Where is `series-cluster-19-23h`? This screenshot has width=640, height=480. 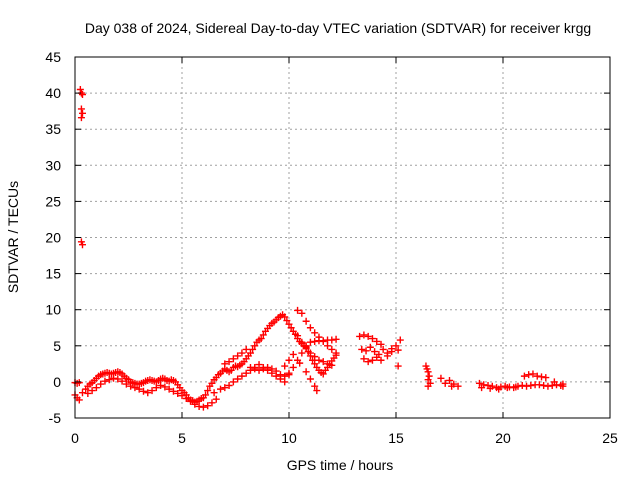 series-cluster-19-23h is located at coordinates (521, 381).